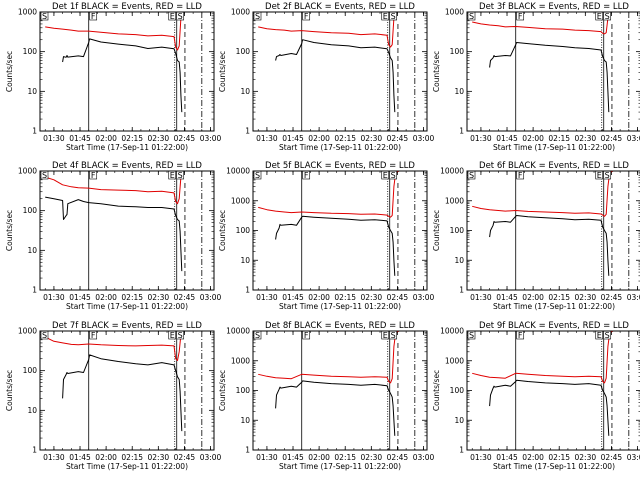 This screenshot has height=480, width=640. Describe the element at coordinates (127, 7) in the screenshot. I see `panel-title: Det 1f BLACK = Events, RED = LLD` at that location.